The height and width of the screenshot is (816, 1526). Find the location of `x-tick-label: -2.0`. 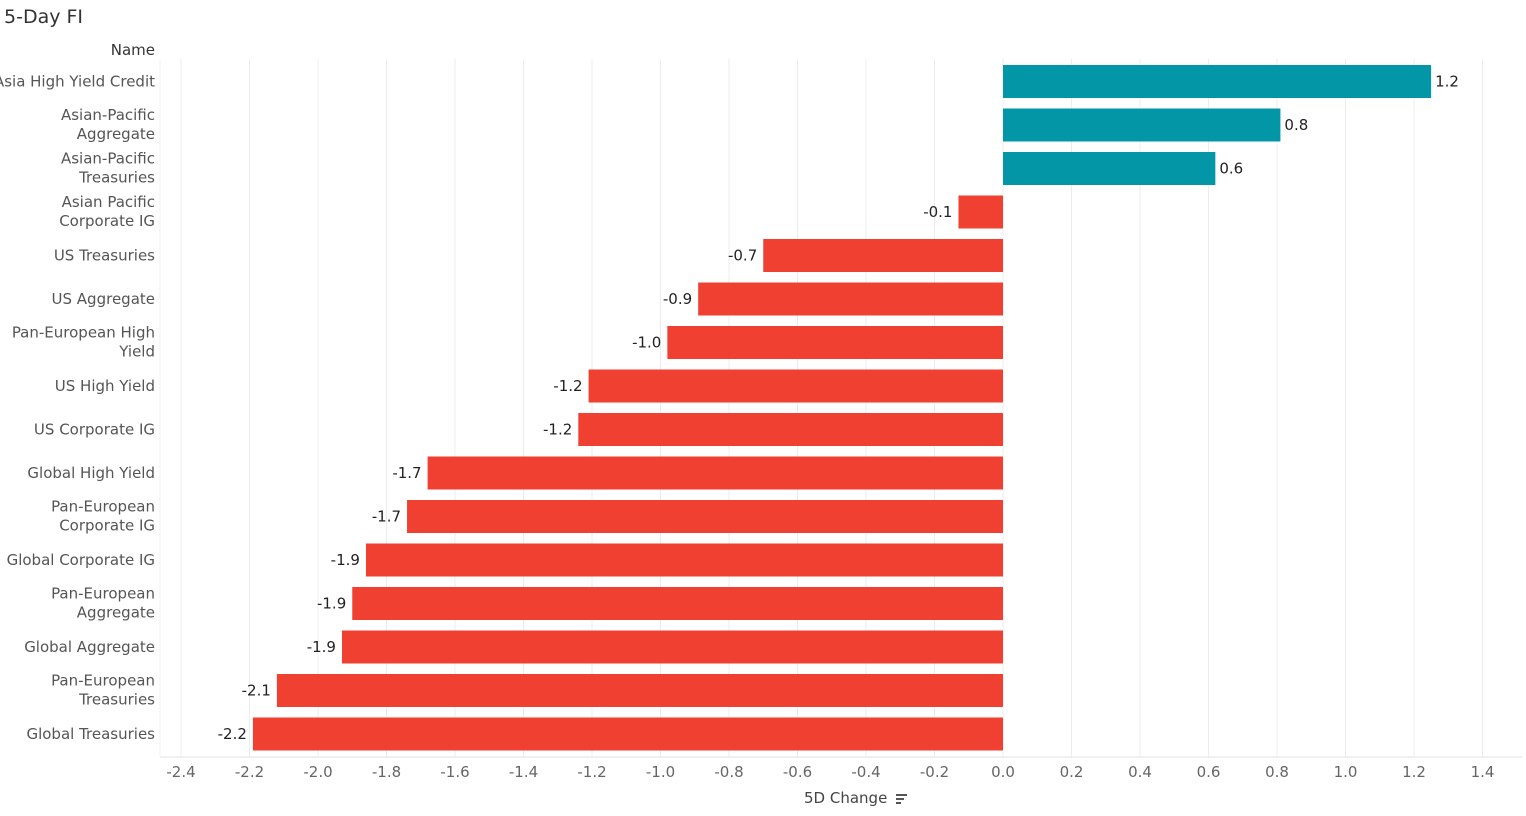

x-tick-label: -2.0 is located at coordinates (317, 772).